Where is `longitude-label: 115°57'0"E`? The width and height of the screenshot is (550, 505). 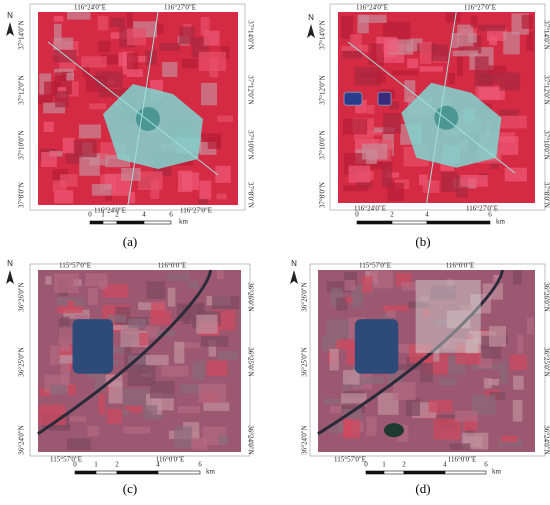
longitude-label: 115°57'0"E is located at coordinates (350, 460).